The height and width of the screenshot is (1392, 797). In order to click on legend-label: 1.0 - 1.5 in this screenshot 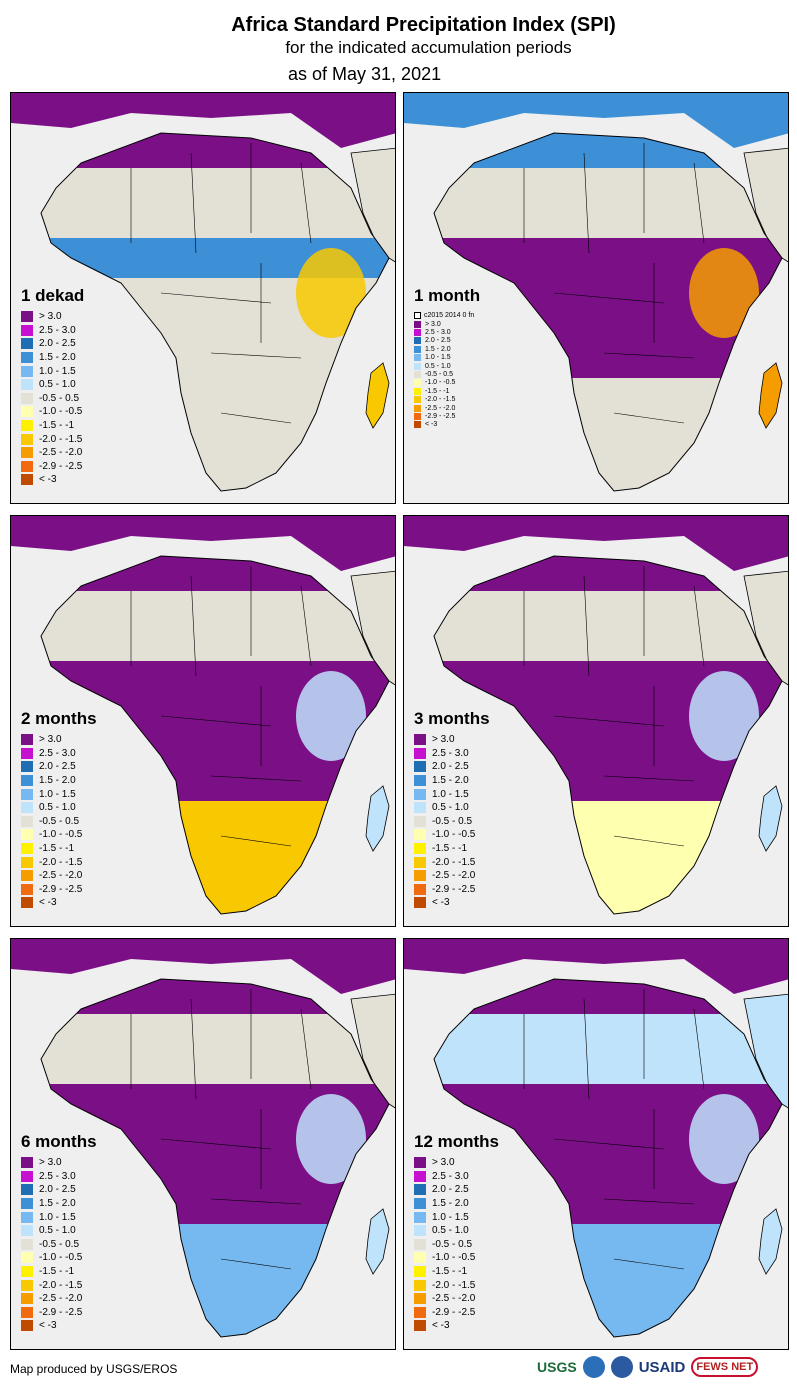, I will do `click(450, 794)`.